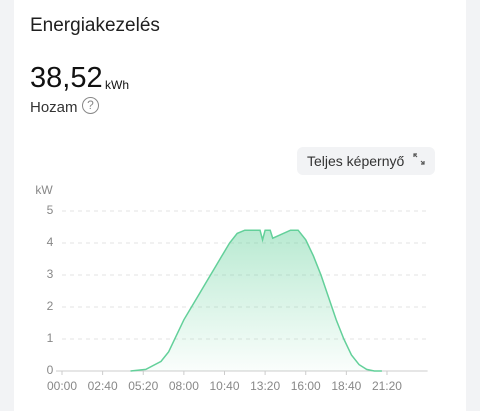  What do you see at coordinates (54, 107) in the screenshot?
I see `yield-label: Hozam` at bounding box center [54, 107].